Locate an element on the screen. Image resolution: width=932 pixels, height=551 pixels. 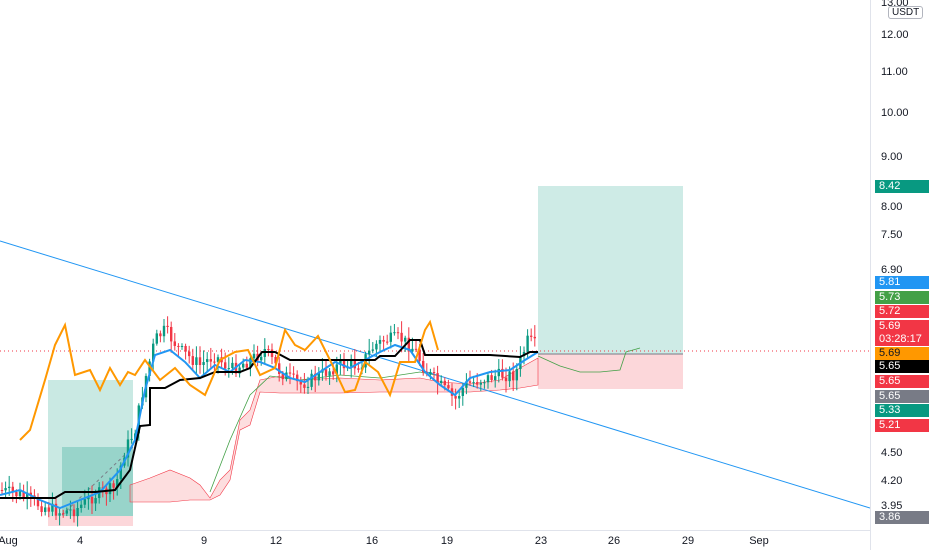
gray-line-badge: 5.65 is located at coordinates (902, 396).